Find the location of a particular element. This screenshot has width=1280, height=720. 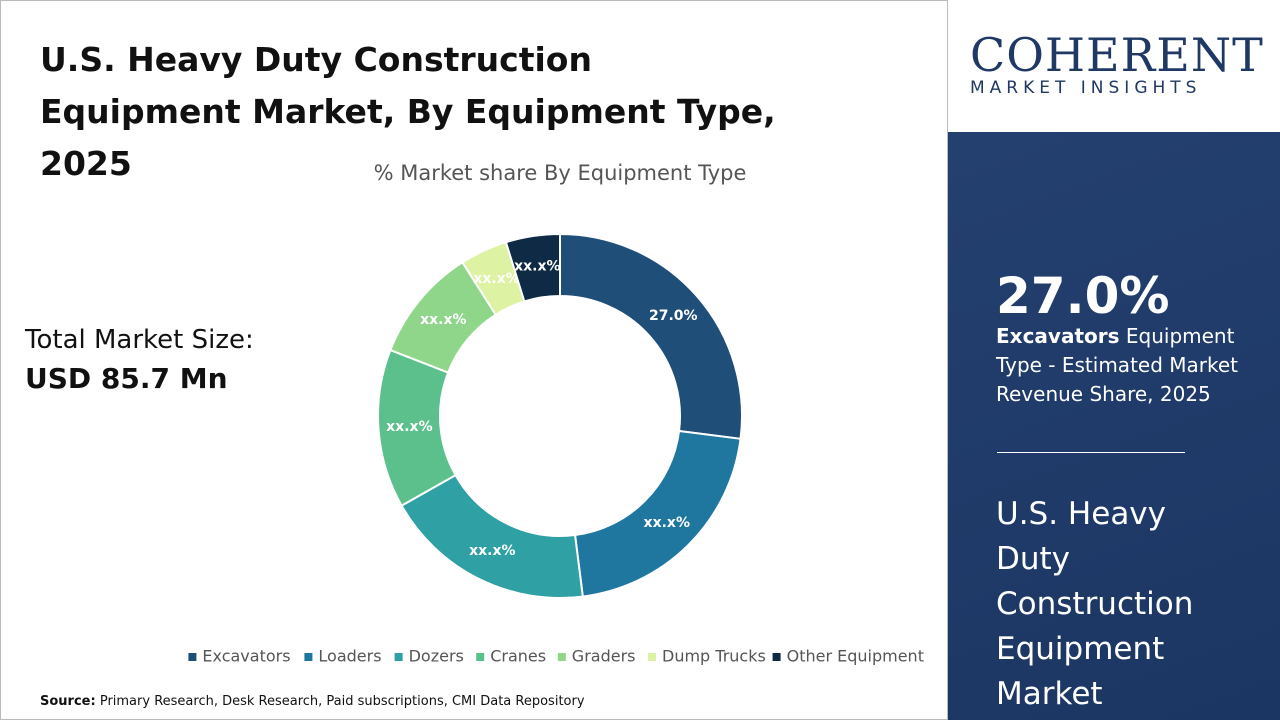

logo-tagline: MARKET INSIGHTS is located at coordinates (1086, 88).